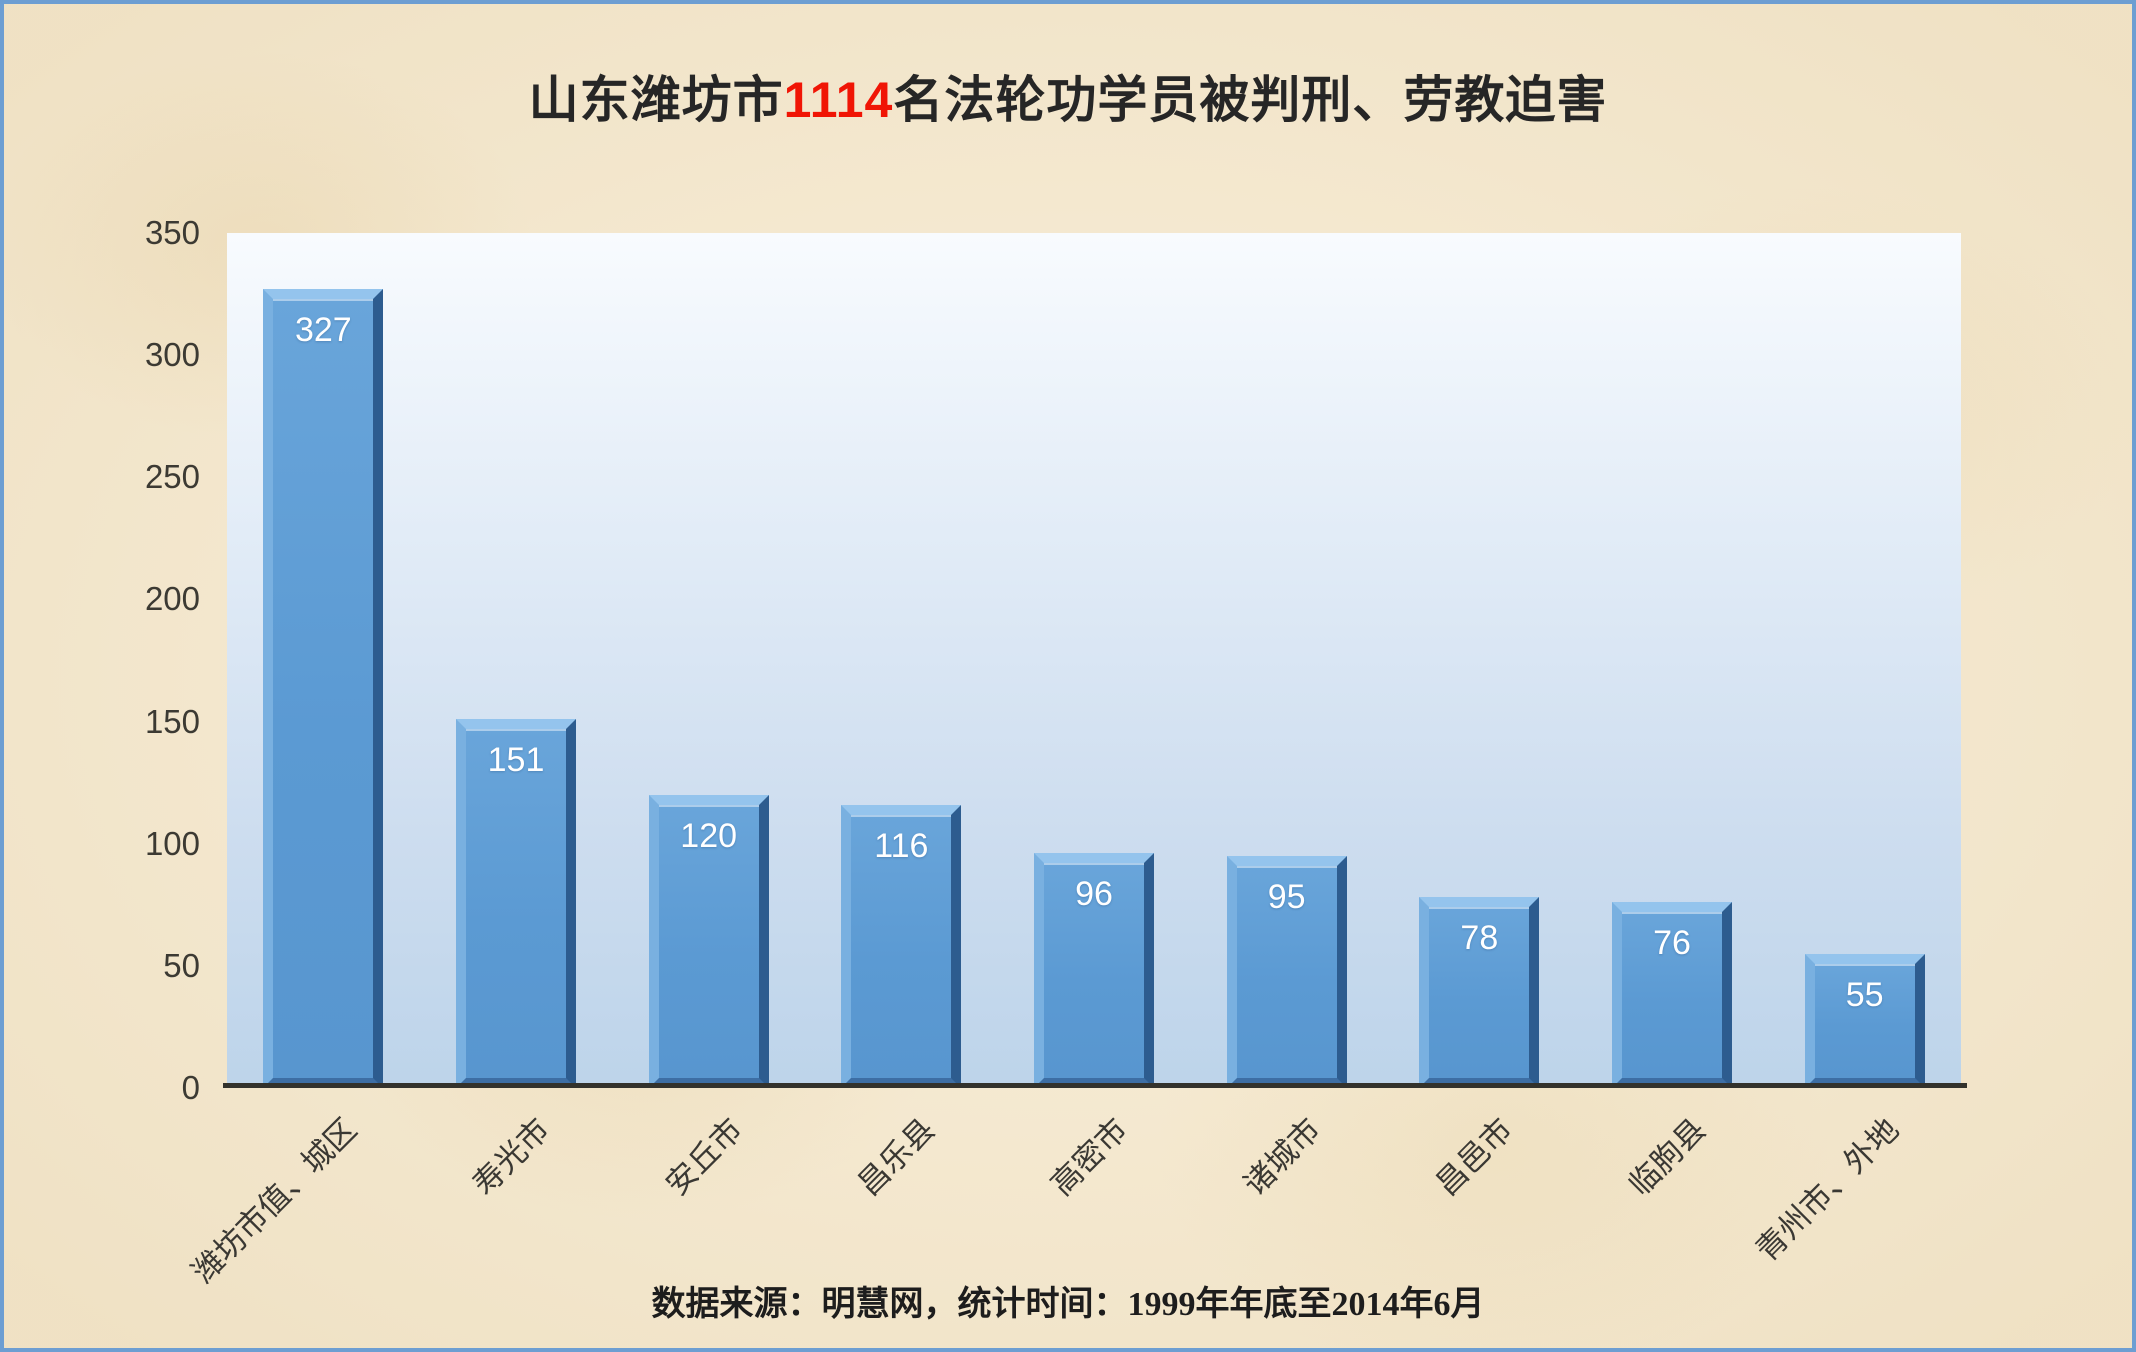 Image resolution: width=2136 pixels, height=1352 pixels. What do you see at coordinates (516, 760) in the screenshot?
I see `bar-value-label: 151` at bounding box center [516, 760].